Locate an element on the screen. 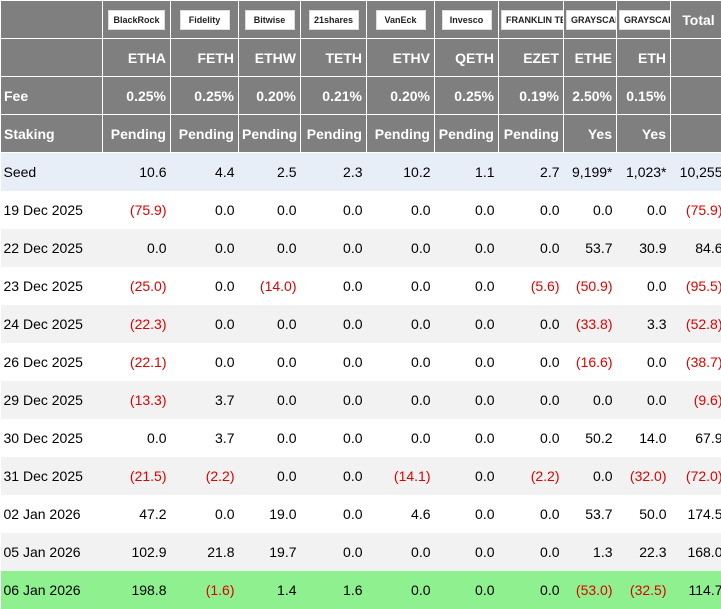 This screenshot has width=721, height=609. brand-logo: Invesco is located at coordinates (467, 20).